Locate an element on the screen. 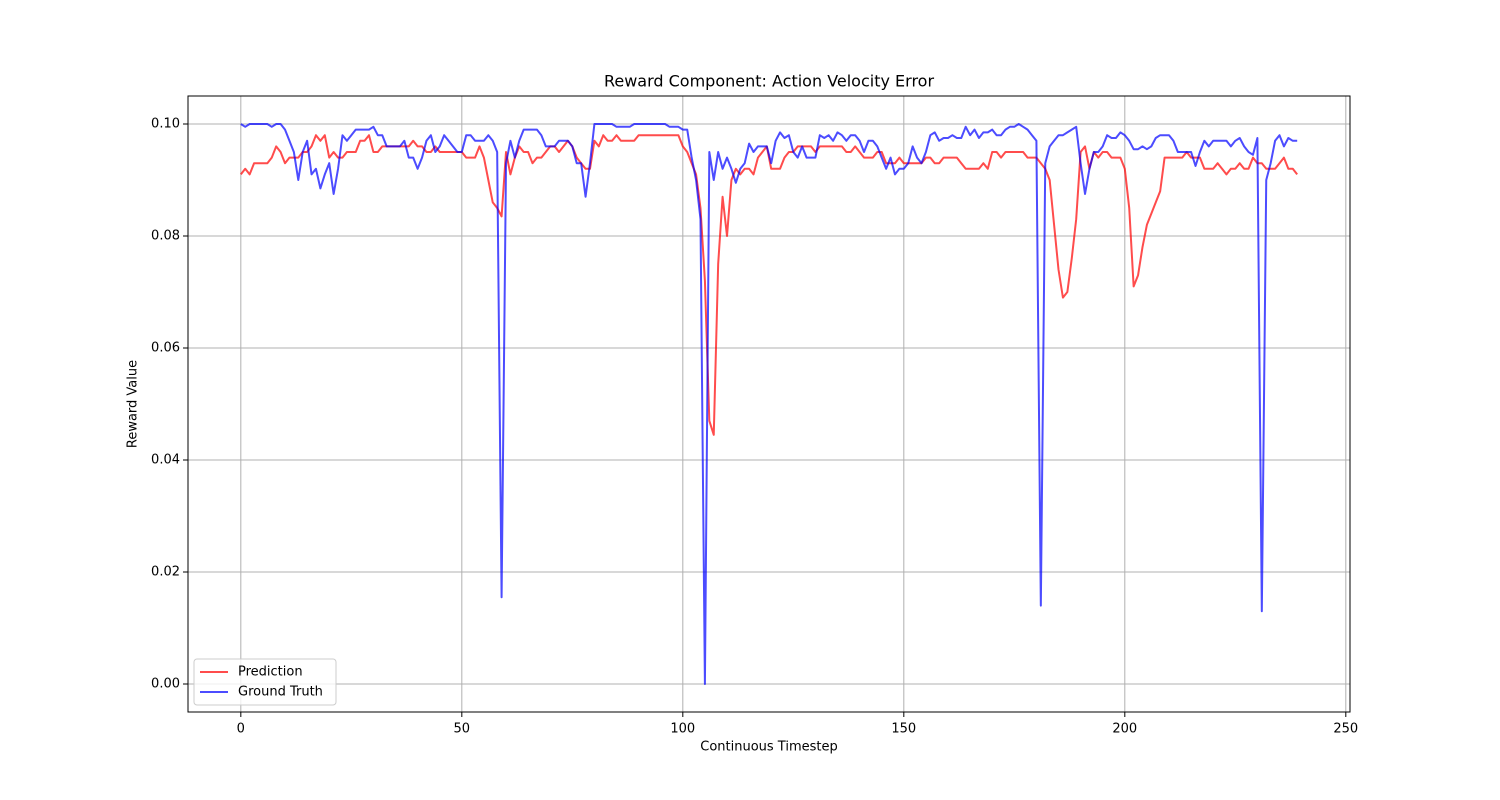  legend-label: Ground Truth is located at coordinates (280, 692).